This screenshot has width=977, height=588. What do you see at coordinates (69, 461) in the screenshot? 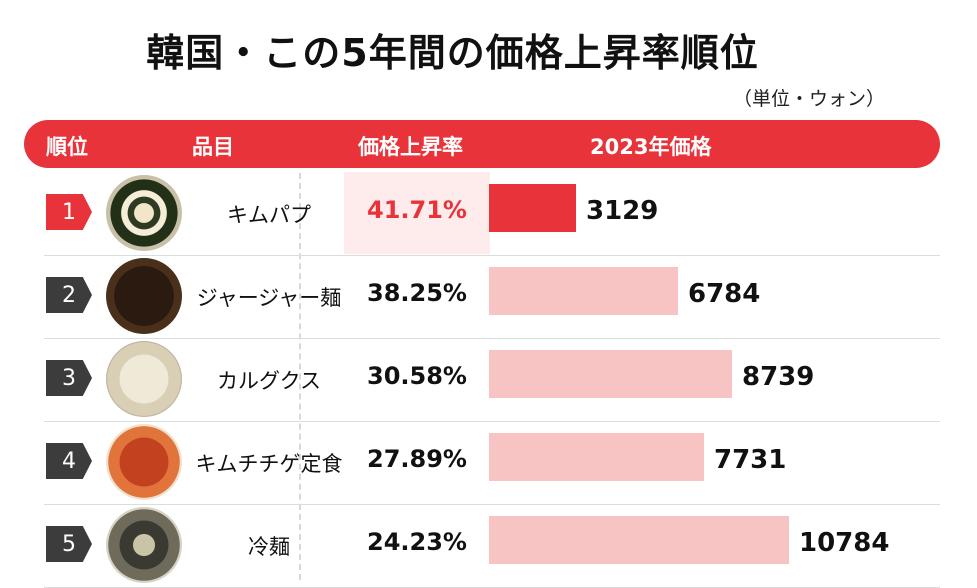
I see `rank-badge: 4` at bounding box center [69, 461].